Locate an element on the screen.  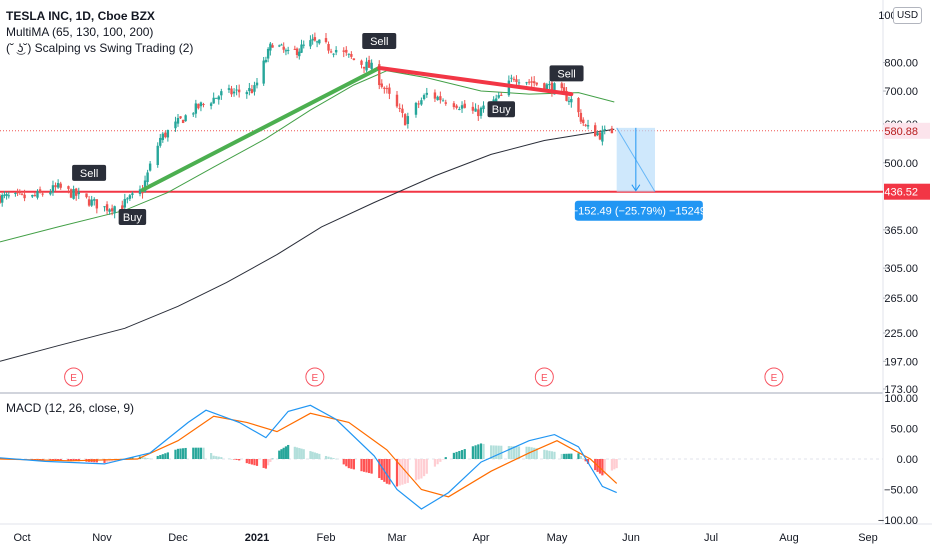
currency-button: USD is located at coordinates (907, 15).